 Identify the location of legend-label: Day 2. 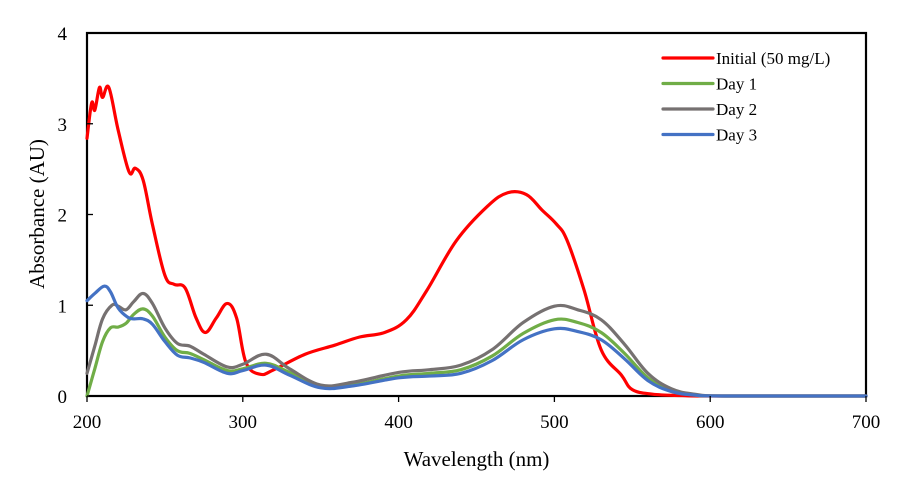
(736, 109).